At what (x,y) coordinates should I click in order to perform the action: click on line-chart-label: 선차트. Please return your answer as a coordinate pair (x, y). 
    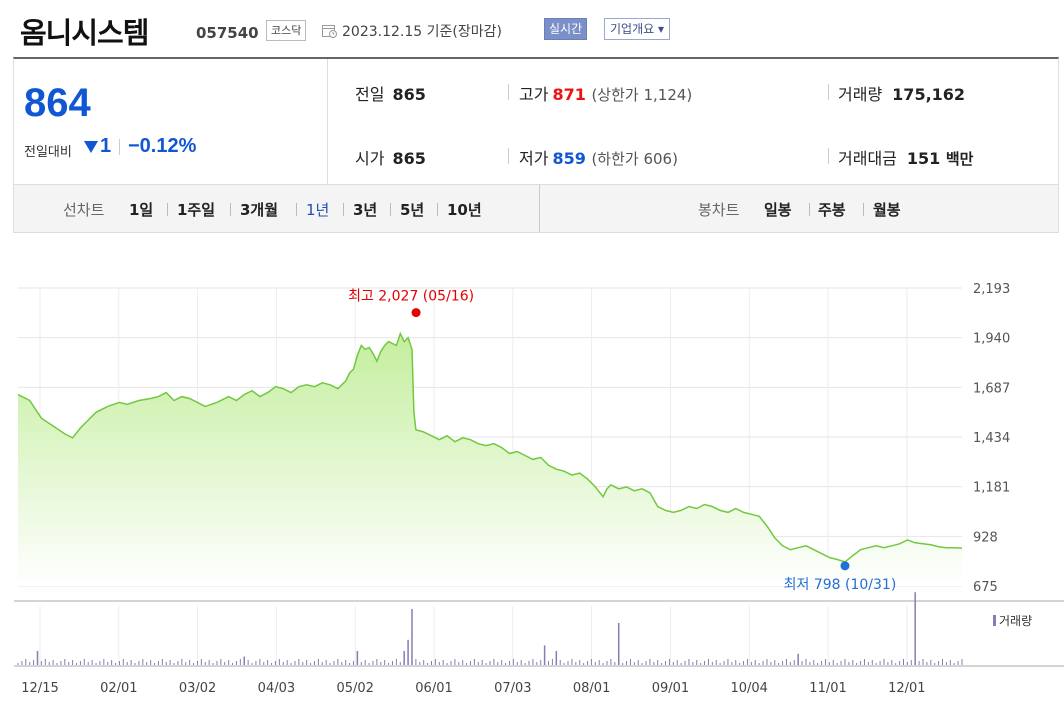
    Looking at the image, I should click on (84, 210).